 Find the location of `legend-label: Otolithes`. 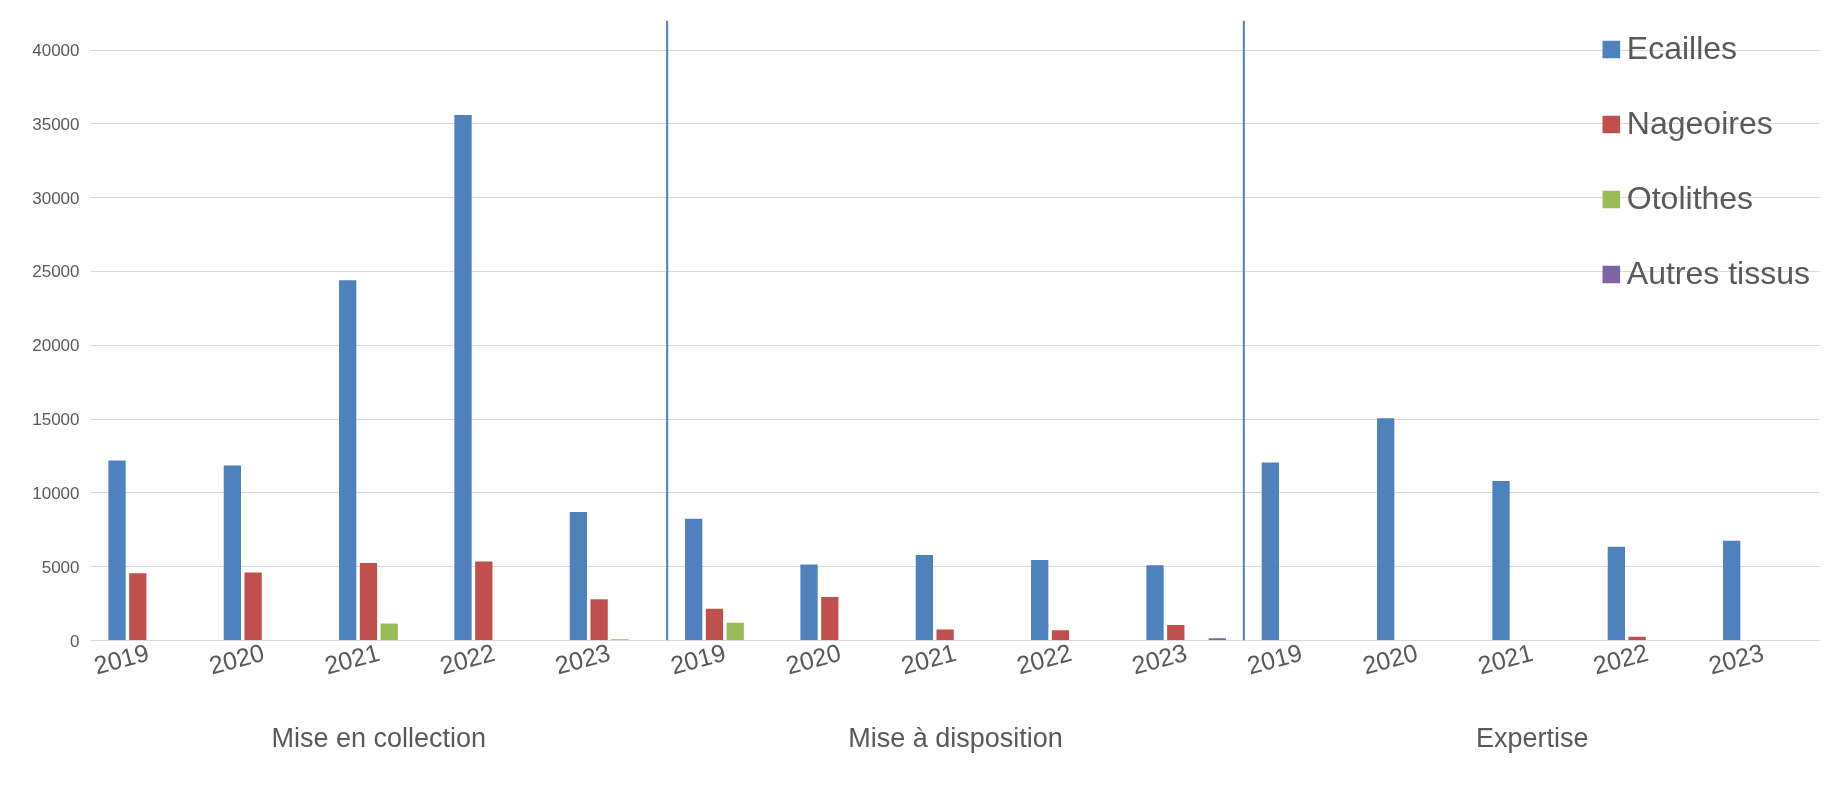

legend-label: Otolithes is located at coordinates (1690, 198).